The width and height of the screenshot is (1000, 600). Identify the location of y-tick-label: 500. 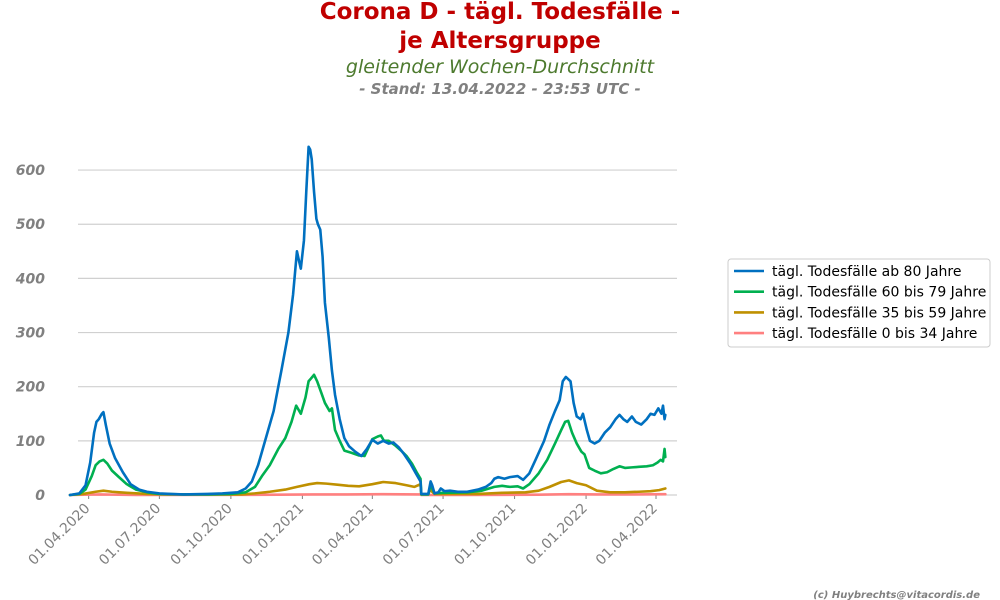
(30, 225).